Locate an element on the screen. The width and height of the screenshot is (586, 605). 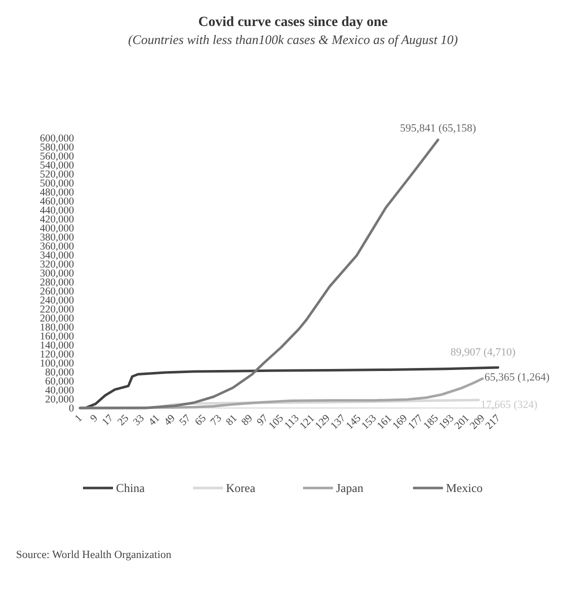
legend-label: Japan is located at coordinates (350, 488).